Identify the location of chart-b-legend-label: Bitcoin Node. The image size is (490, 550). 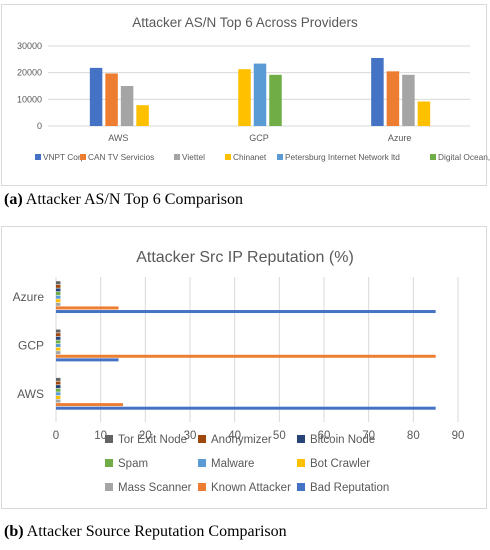
(342, 440).